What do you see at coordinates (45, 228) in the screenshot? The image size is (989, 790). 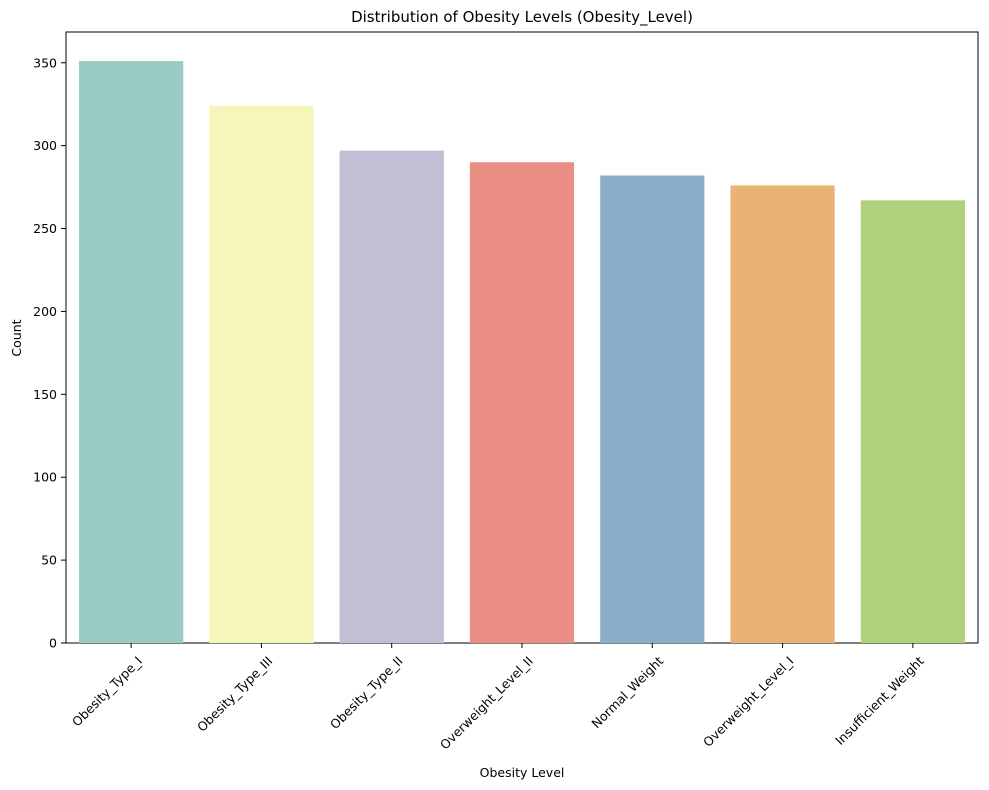 I see `y-tick-label: 250` at bounding box center [45, 228].